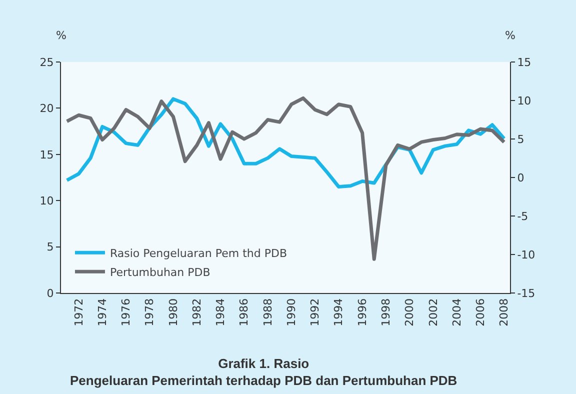 This screenshot has width=576, height=394. I want to click on x-tick-label: 2000, so click(409, 312).